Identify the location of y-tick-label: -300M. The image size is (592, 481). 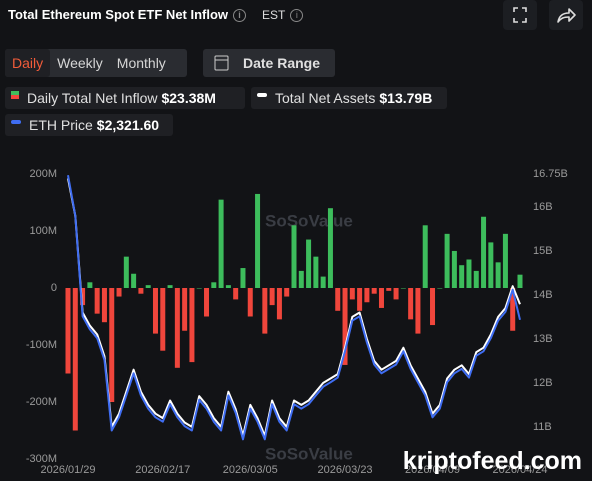
(41, 459).